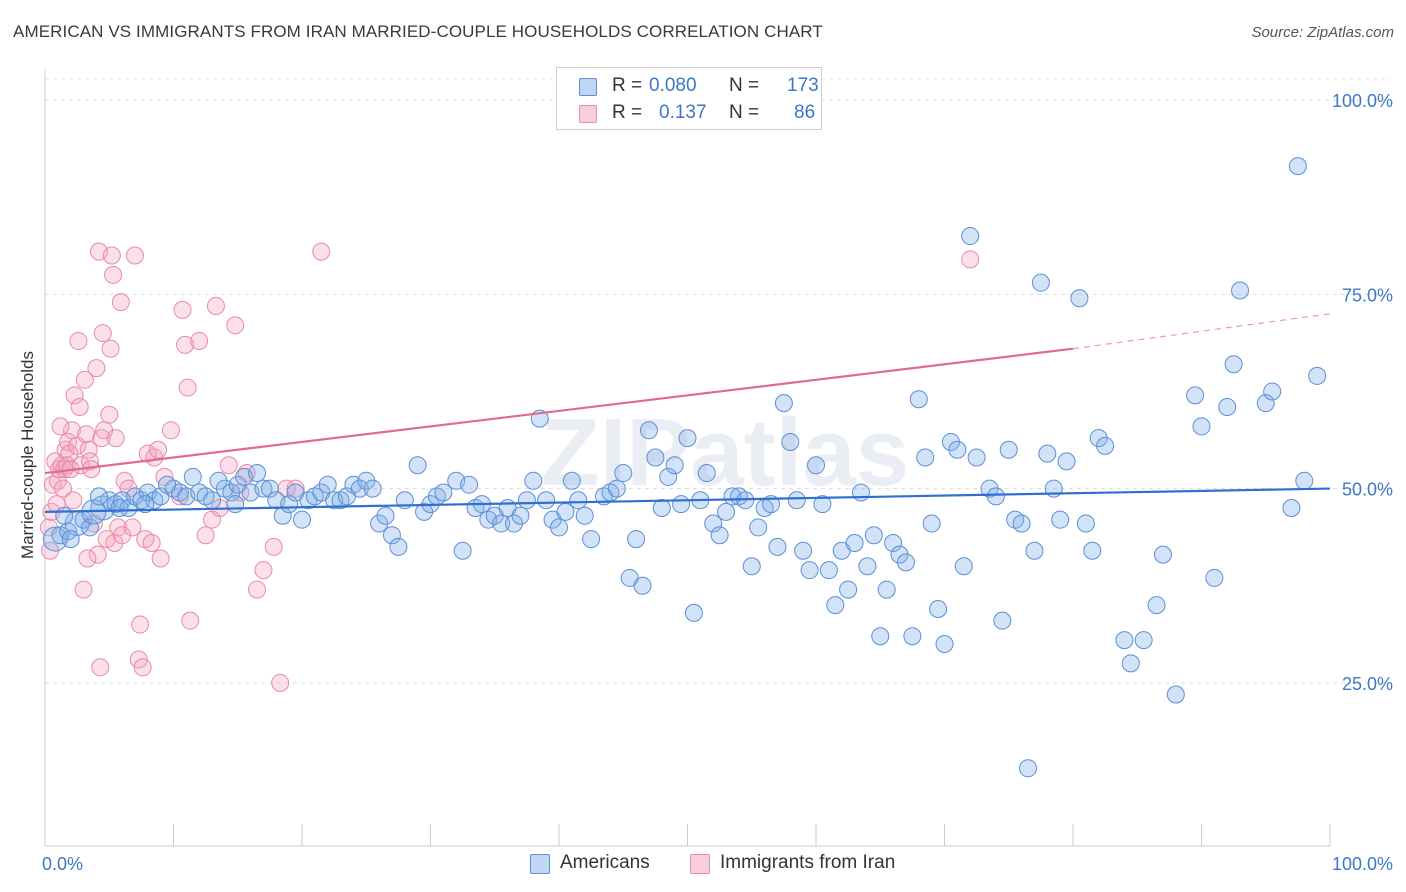  Describe the element at coordinates (627, 112) in the screenshot. I see `legend-r-label: R =` at that location.